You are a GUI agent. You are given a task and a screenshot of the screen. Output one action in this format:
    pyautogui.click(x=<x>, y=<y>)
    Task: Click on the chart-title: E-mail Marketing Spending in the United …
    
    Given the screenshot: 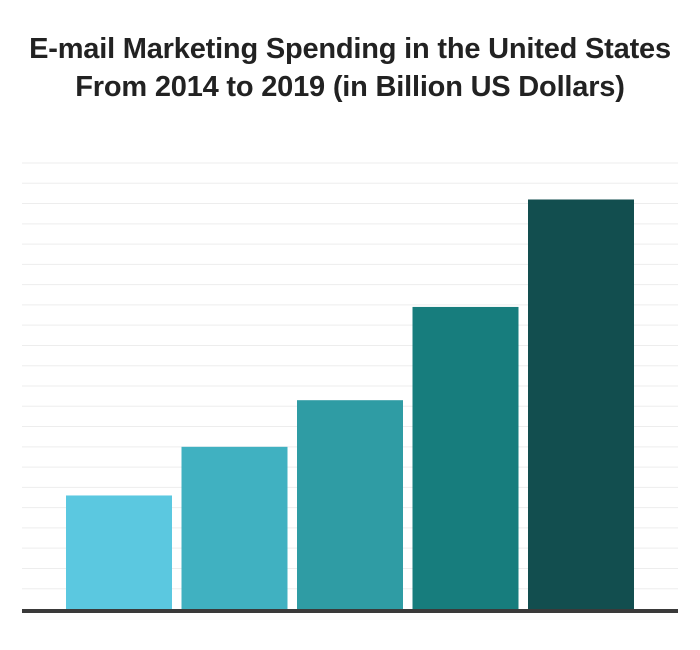 What is the action you would take?
    pyautogui.click(x=350, y=68)
    